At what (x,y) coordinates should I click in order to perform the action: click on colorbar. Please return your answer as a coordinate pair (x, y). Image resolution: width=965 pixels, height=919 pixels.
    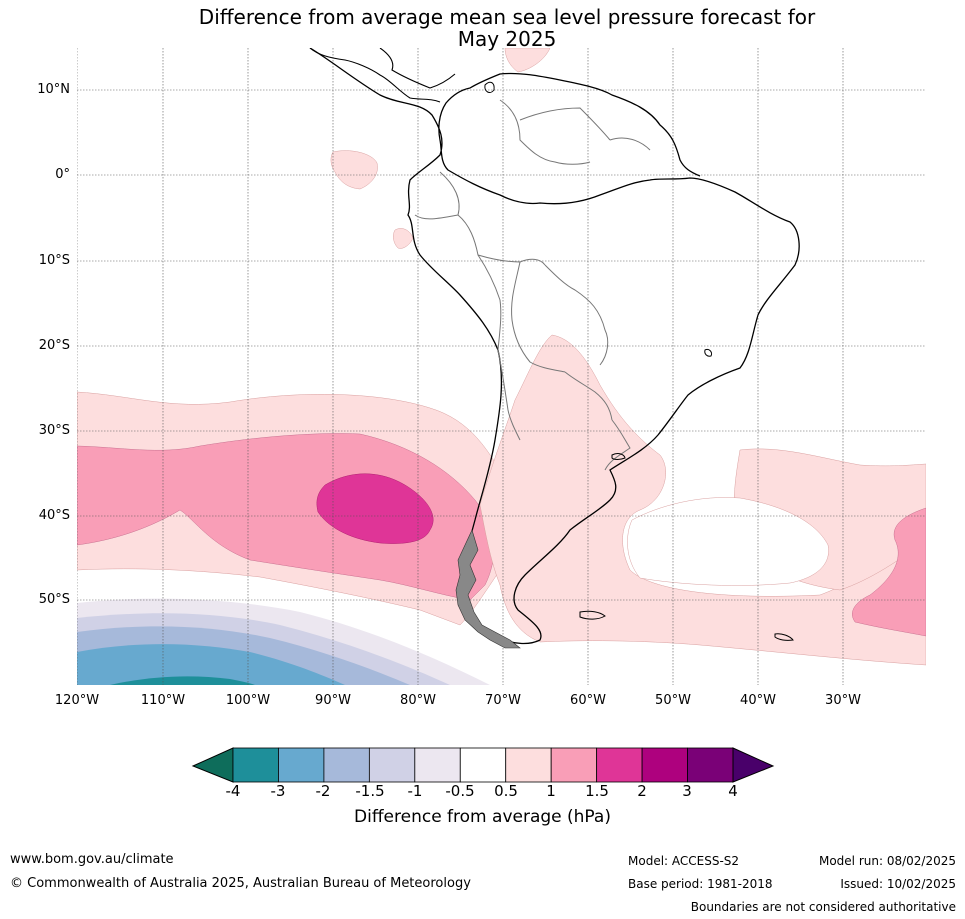
    Looking at the image, I should click on (483, 765).